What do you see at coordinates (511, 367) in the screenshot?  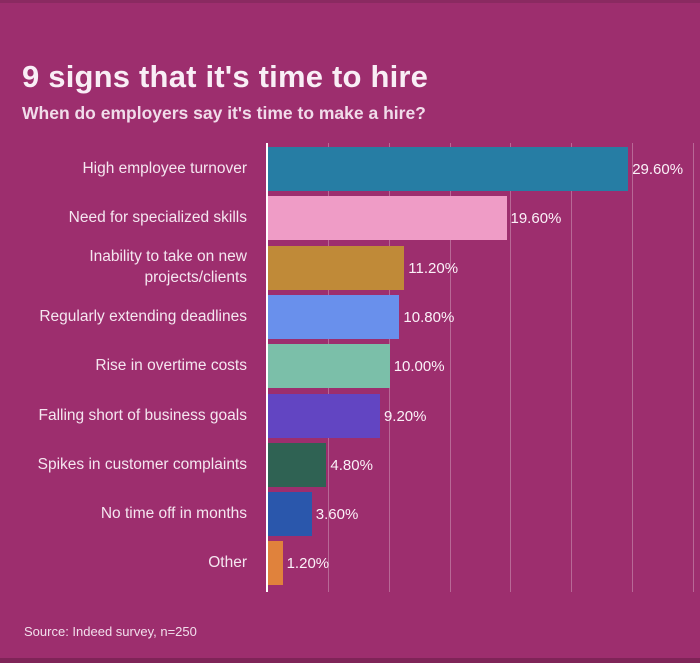 I see `gridline-20pct` at bounding box center [511, 367].